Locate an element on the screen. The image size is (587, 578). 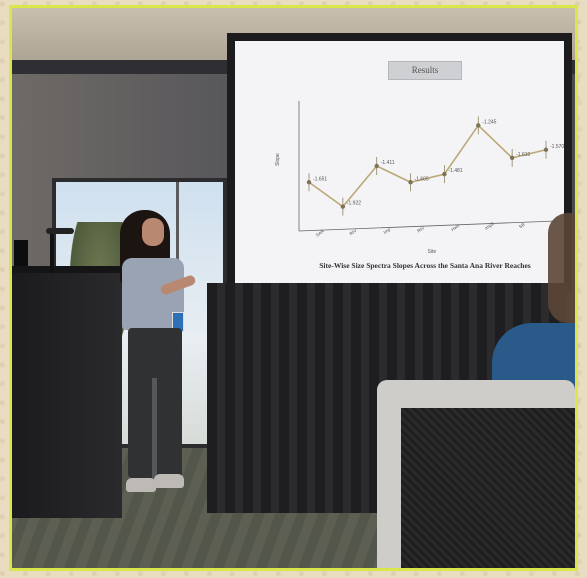
microphone-stand is located at coordinates (52, 253).